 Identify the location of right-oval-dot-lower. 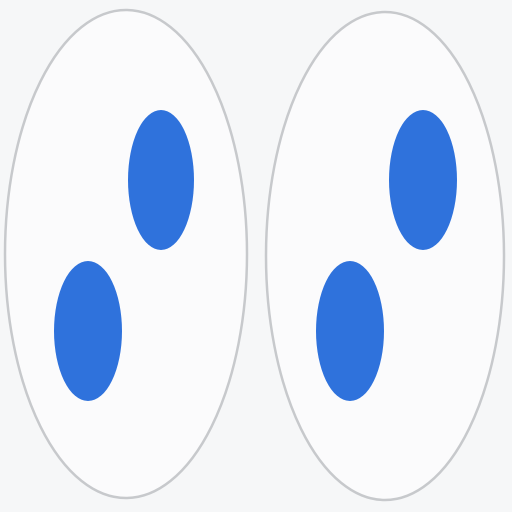
(350, 331).